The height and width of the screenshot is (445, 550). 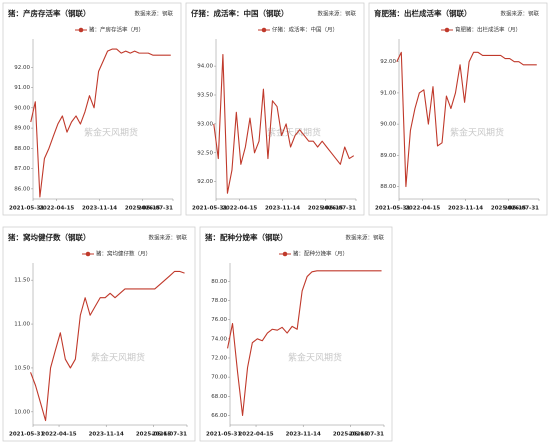 What do you see at coordinates (219, 282) in the screenshot?
I see `y-tick-label: 80.00` at bounding box center [219, 282].